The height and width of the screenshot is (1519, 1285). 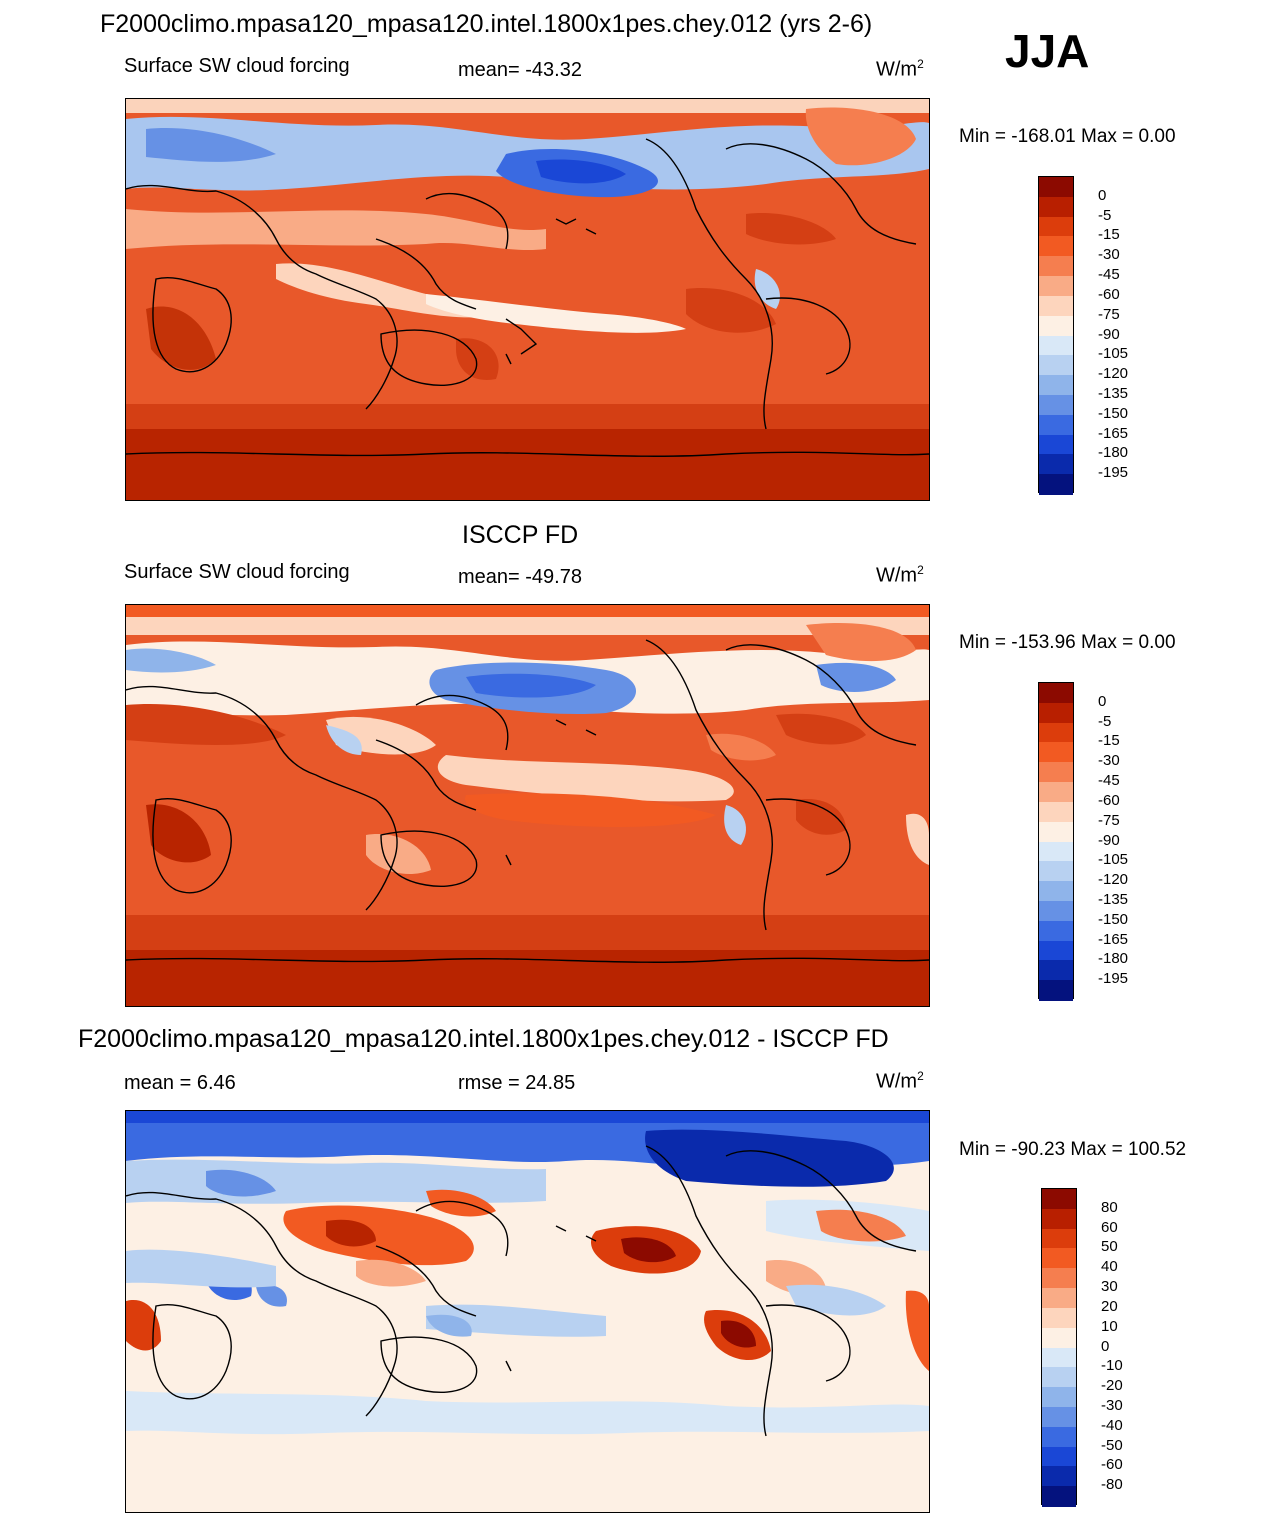 What do you see at coordinates (520, 577) in the screenshot?
I see `panel-obs-mean-label: mean= -49.78` at bounding box center [520, 577].